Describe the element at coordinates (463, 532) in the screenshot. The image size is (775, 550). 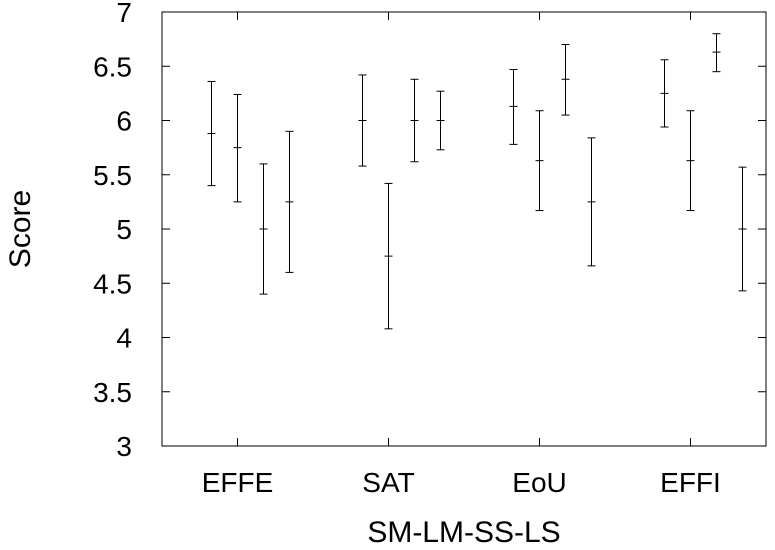
I see `x-axis-label: SM-LM-SS-LS` at that location.